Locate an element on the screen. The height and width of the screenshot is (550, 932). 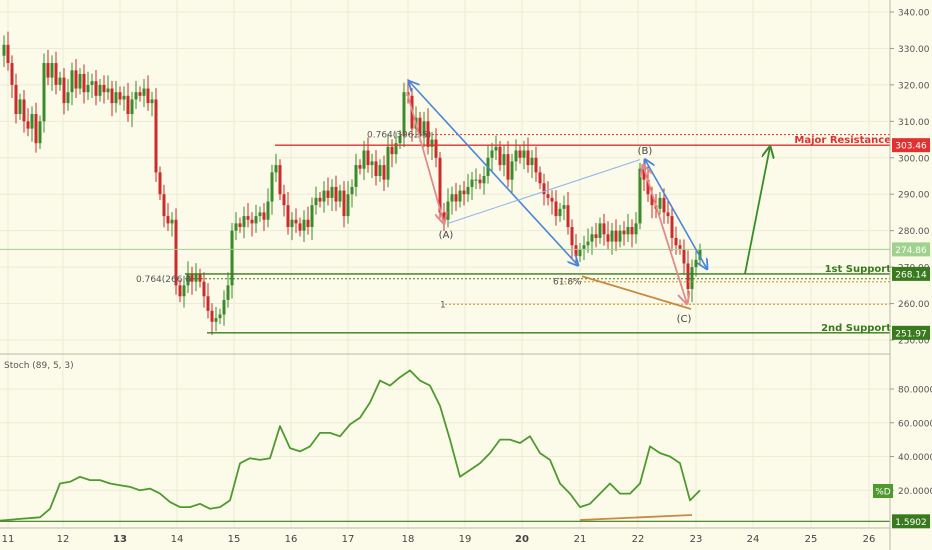
time-tick-label: 22 is located at coordinates (638, 539).